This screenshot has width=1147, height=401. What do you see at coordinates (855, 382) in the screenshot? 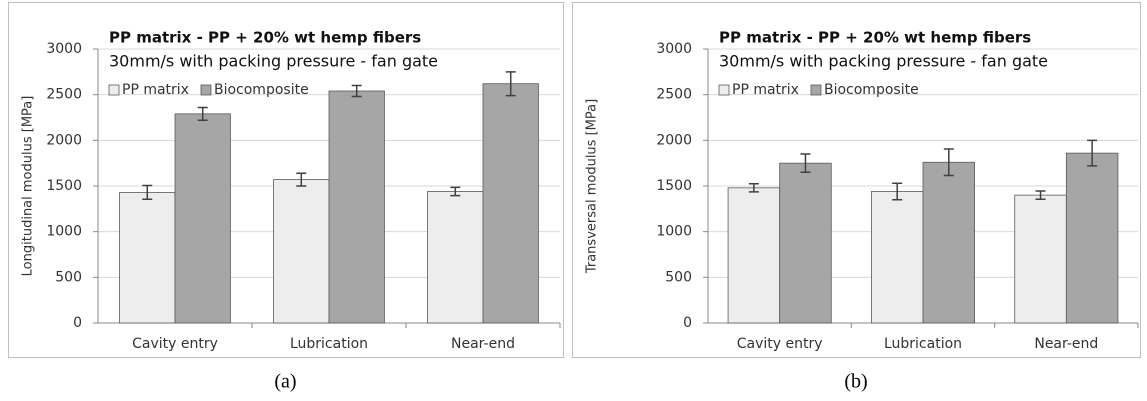
I see `panel-label: (b)` at bounding box center [855, 382].